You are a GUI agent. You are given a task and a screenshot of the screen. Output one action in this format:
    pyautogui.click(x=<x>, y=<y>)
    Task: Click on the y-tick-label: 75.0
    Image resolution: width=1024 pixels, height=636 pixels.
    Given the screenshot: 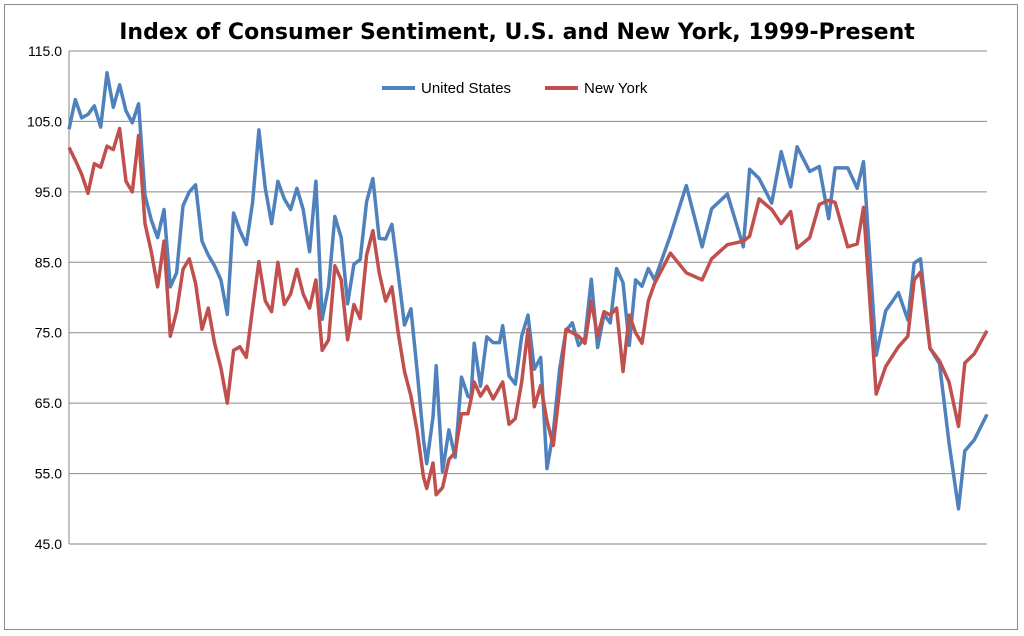 What is the action you would take?
    pyautogui.click(x=48, y=333)
    